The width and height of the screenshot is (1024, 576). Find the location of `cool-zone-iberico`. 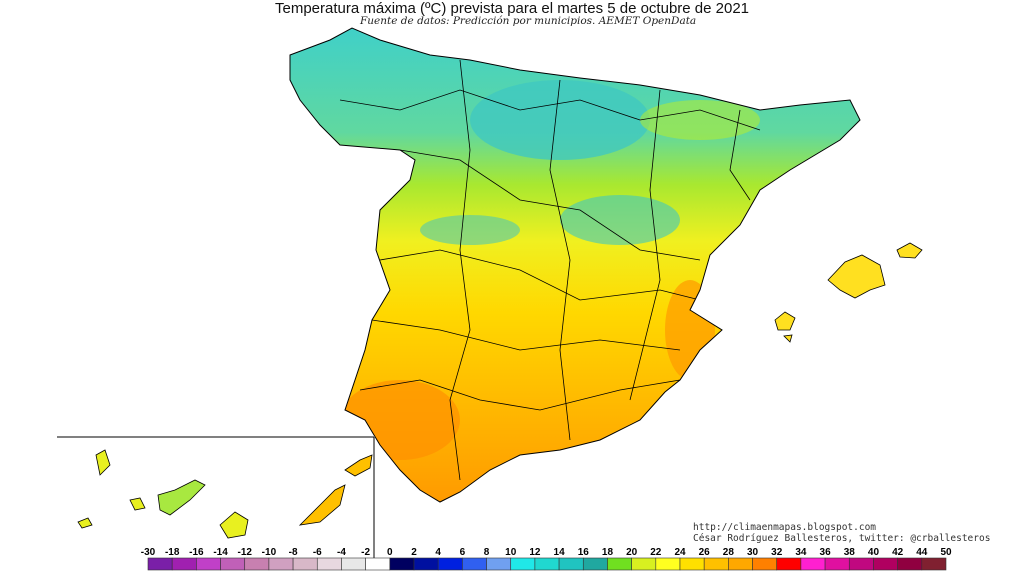

cool-zone-iberico is located at coordinates (620, 220).